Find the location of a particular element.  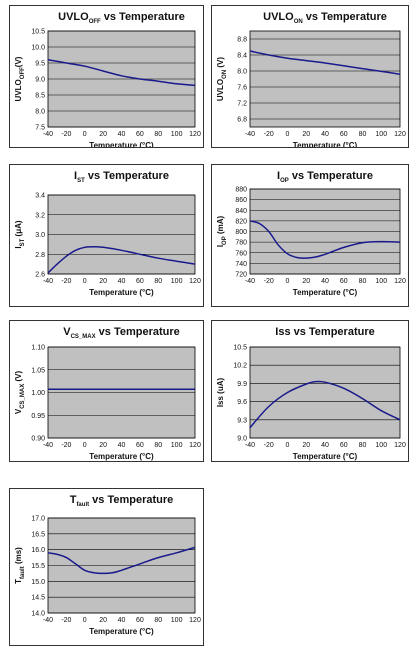

chart-title: IST vs Temperature is located at coordinates (121, 177).